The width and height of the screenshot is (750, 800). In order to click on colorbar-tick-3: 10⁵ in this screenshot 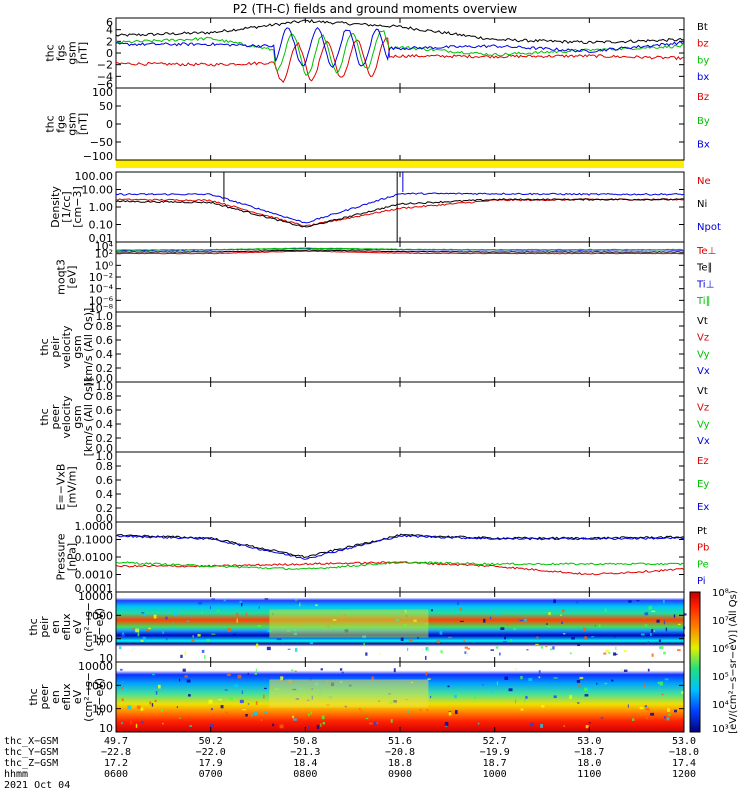, I will do `click(720, 677)`.